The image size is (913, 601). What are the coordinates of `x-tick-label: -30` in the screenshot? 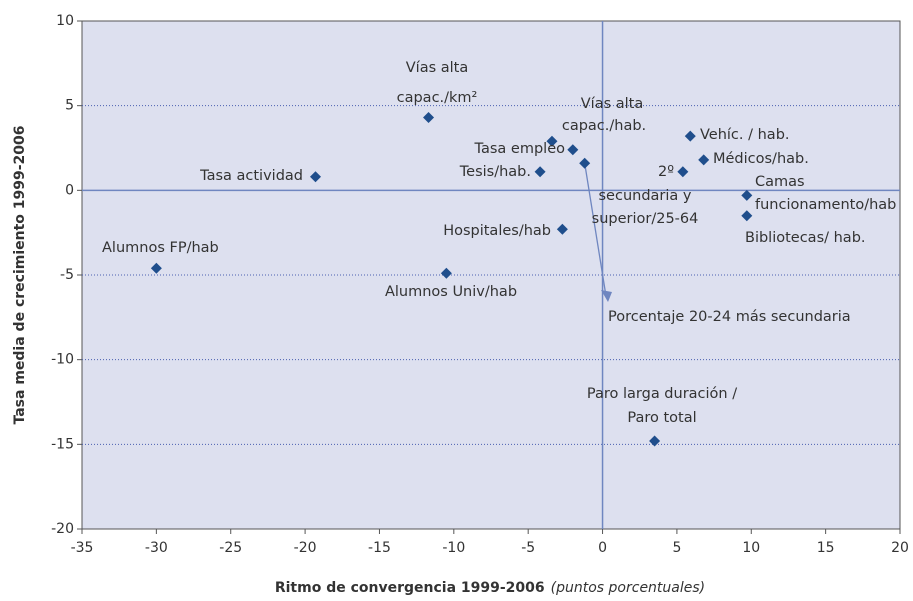 It's located at (156, 548).